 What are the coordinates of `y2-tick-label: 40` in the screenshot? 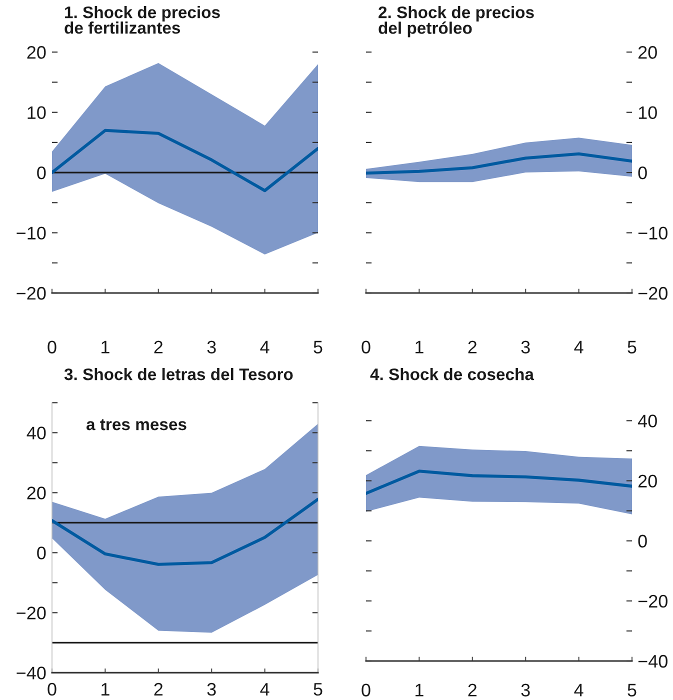 It's located at (647, 421).